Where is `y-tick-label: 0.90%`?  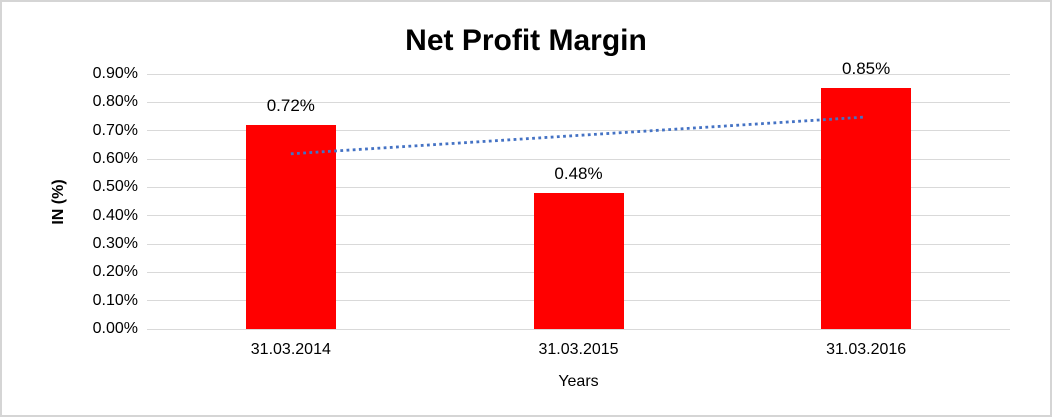 y-tick-label: 0.90% is located at coordinates (115, 73).